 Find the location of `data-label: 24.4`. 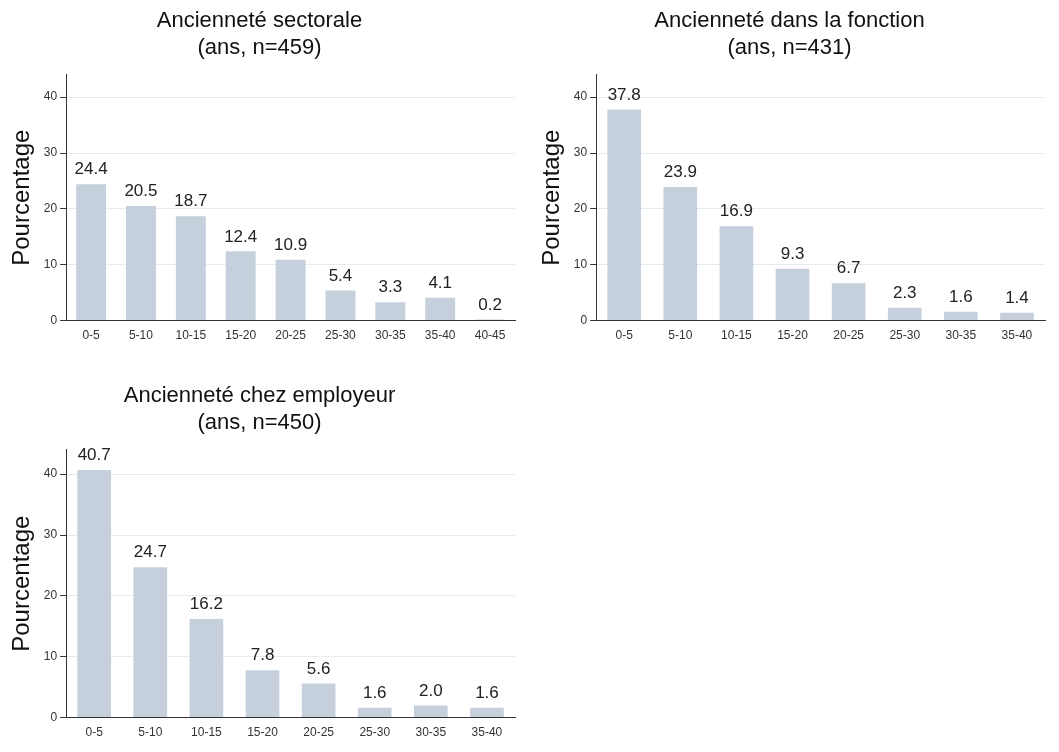

data-label: 24.4 is located at coordinates (91, 169).